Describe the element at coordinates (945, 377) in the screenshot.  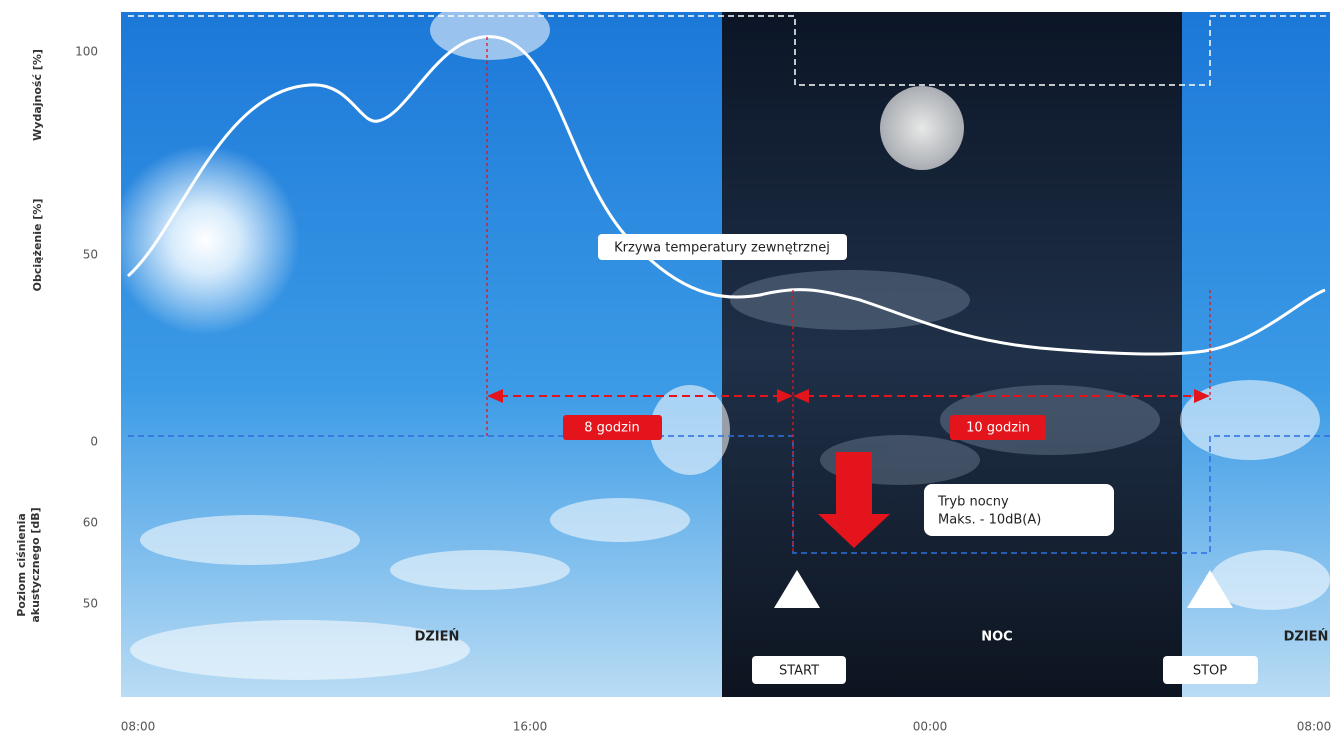
I see `night-clouds` at that location.